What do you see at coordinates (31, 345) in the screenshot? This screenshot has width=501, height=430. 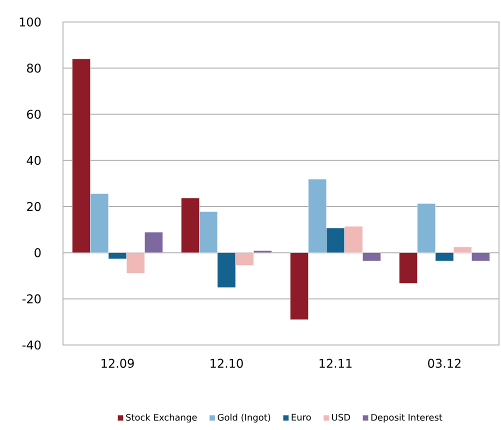 I see `y-tick-label: -40` at bounding box center [31, 345].